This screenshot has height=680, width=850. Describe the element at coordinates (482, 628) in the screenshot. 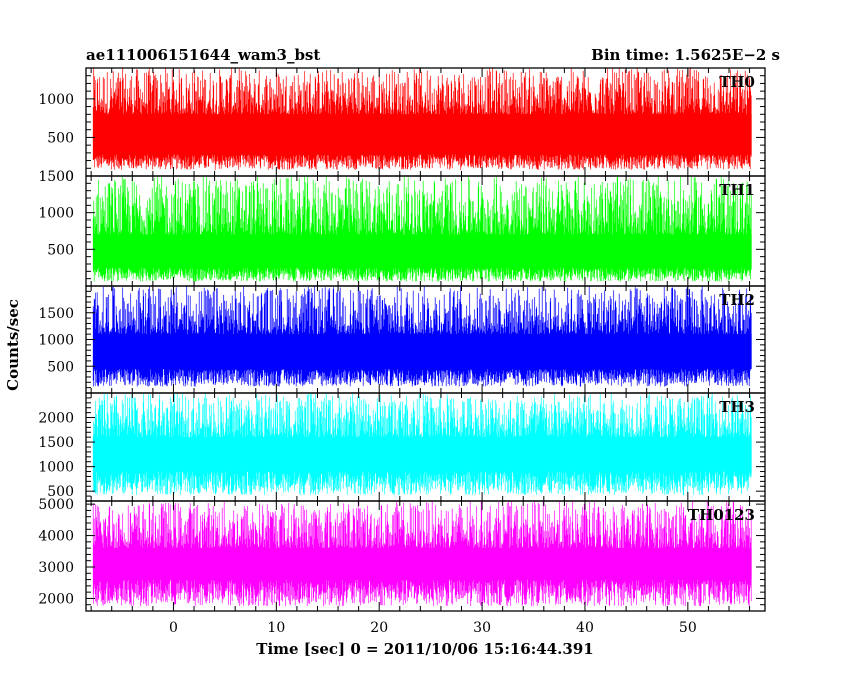

I see `x-tick-label: 30` at that location.